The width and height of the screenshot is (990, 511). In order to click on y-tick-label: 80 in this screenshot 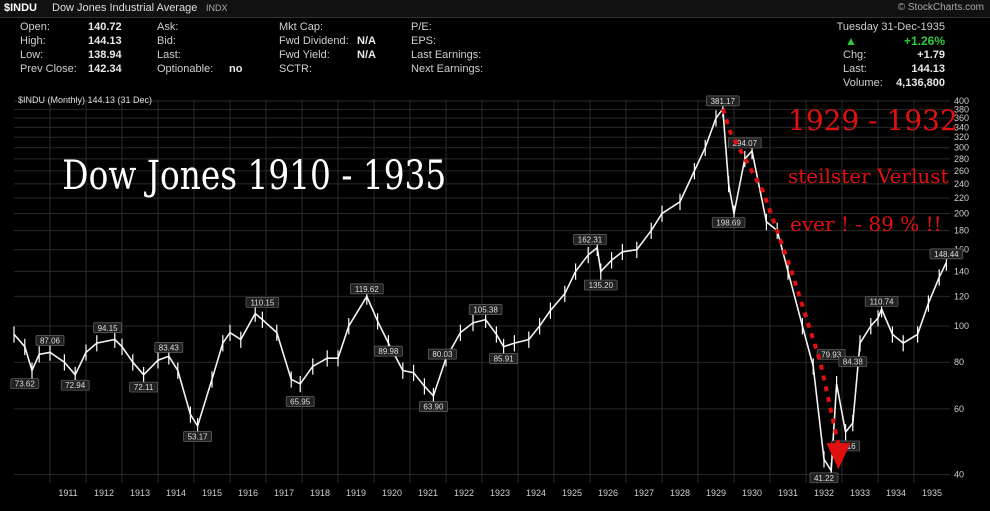, I will do `click(959, 362)`.